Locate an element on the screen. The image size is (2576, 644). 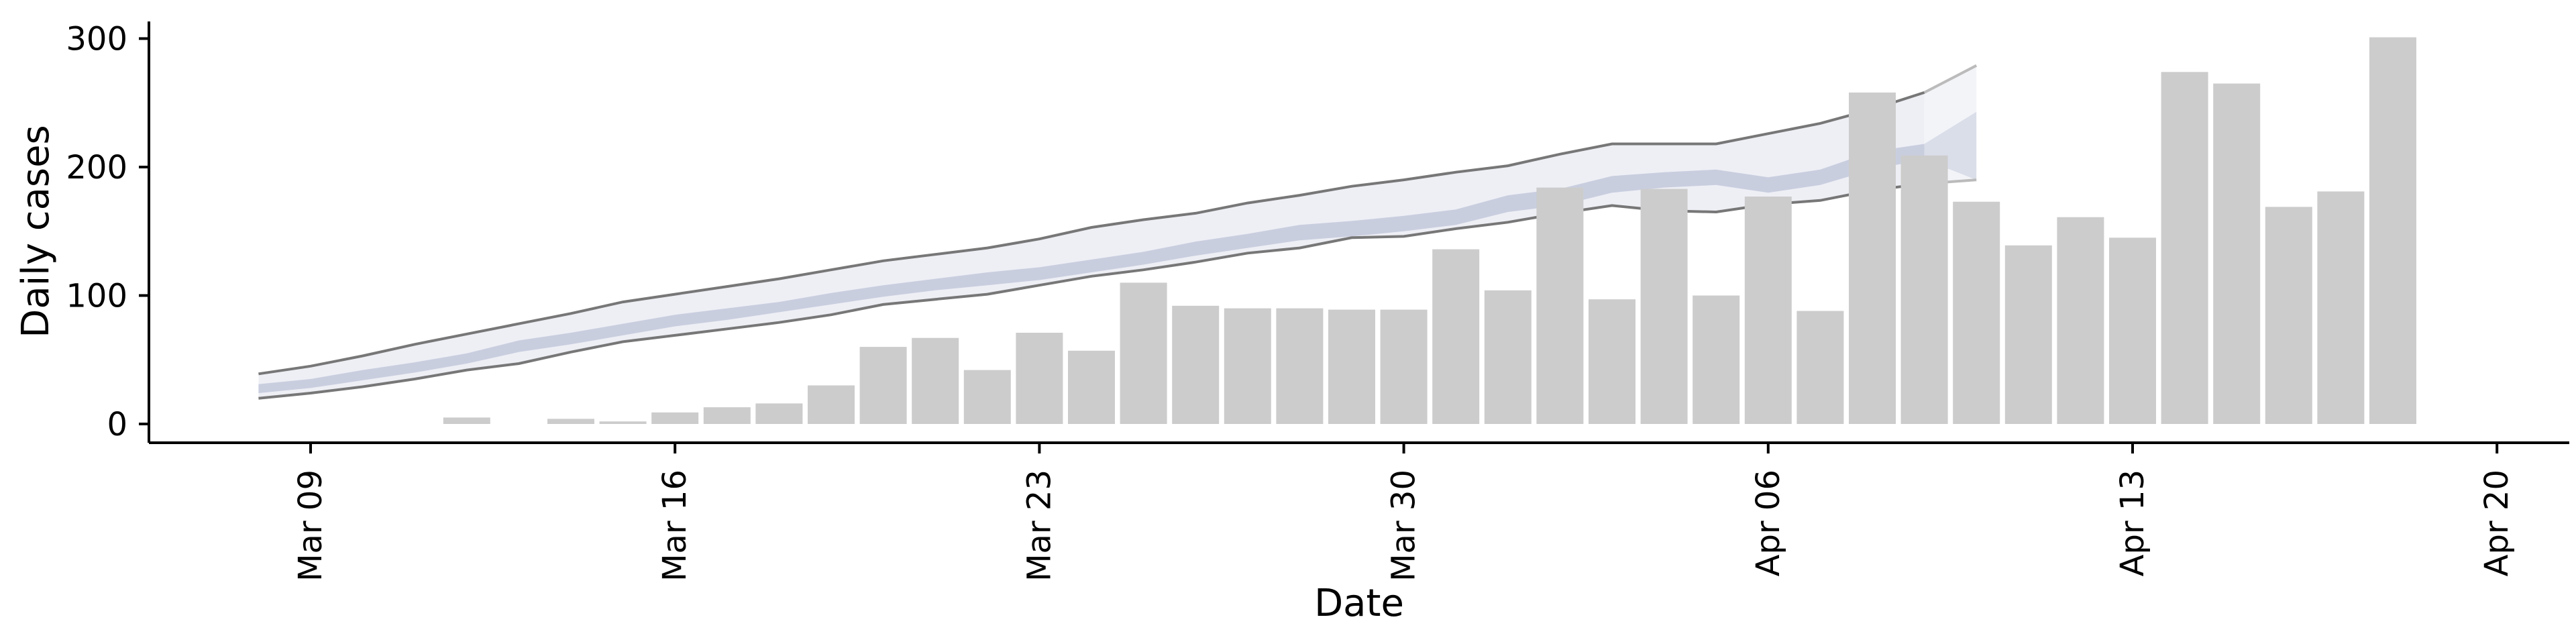
x-tick-label: Apr 06 is located at coordinates (1768, 523).